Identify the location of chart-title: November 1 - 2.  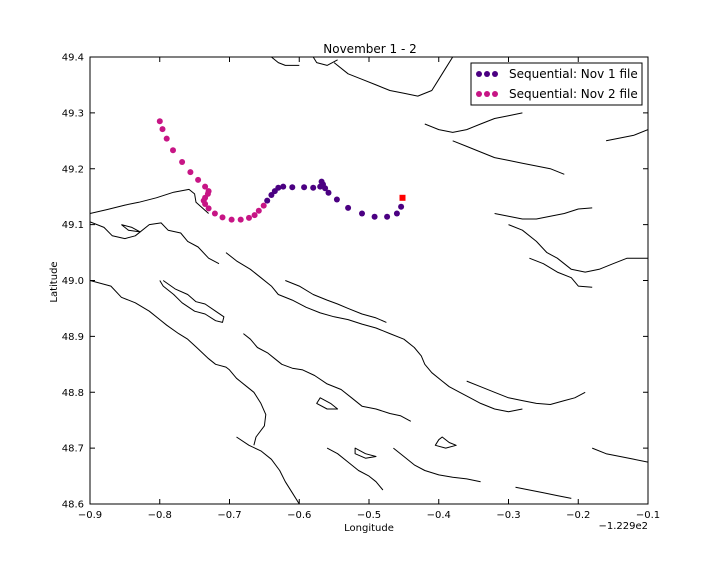
(369, 49).